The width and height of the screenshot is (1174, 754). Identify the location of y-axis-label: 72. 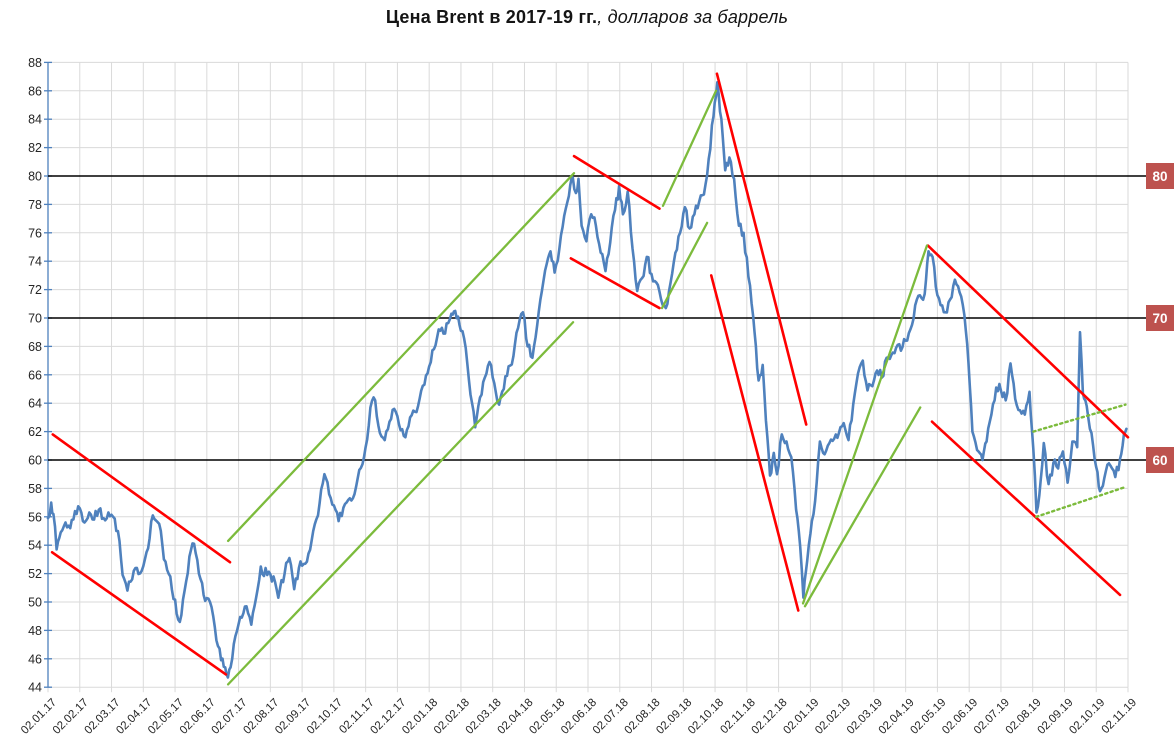
(35, 290).